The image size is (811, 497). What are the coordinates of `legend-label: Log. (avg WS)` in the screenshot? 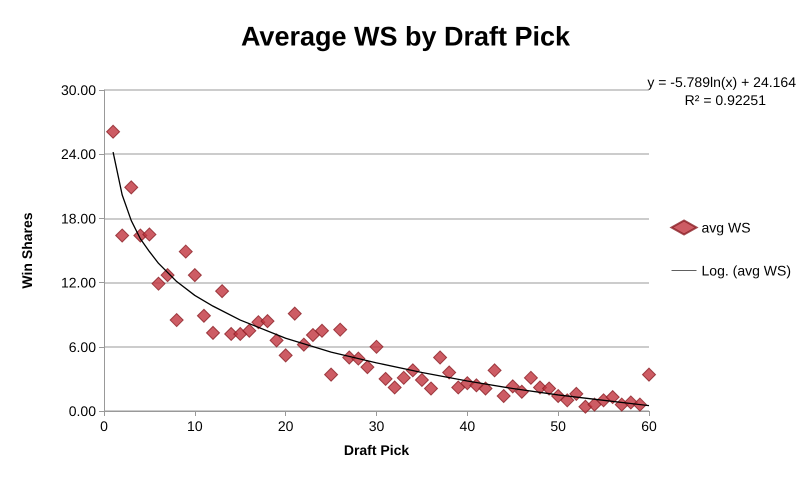 It's located at (747, 270).